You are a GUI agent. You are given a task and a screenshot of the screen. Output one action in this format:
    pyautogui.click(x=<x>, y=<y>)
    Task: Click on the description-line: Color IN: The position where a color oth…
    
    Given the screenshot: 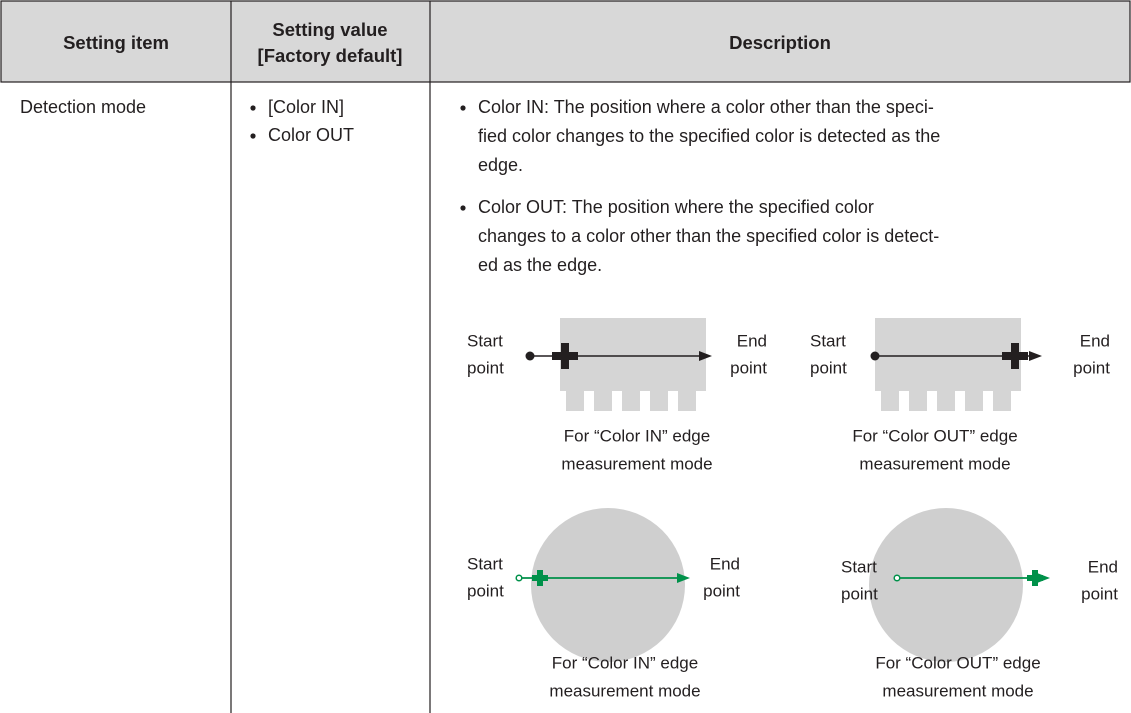 What is the action you would take?
    pyautogui.click(x=706, y=107)
    